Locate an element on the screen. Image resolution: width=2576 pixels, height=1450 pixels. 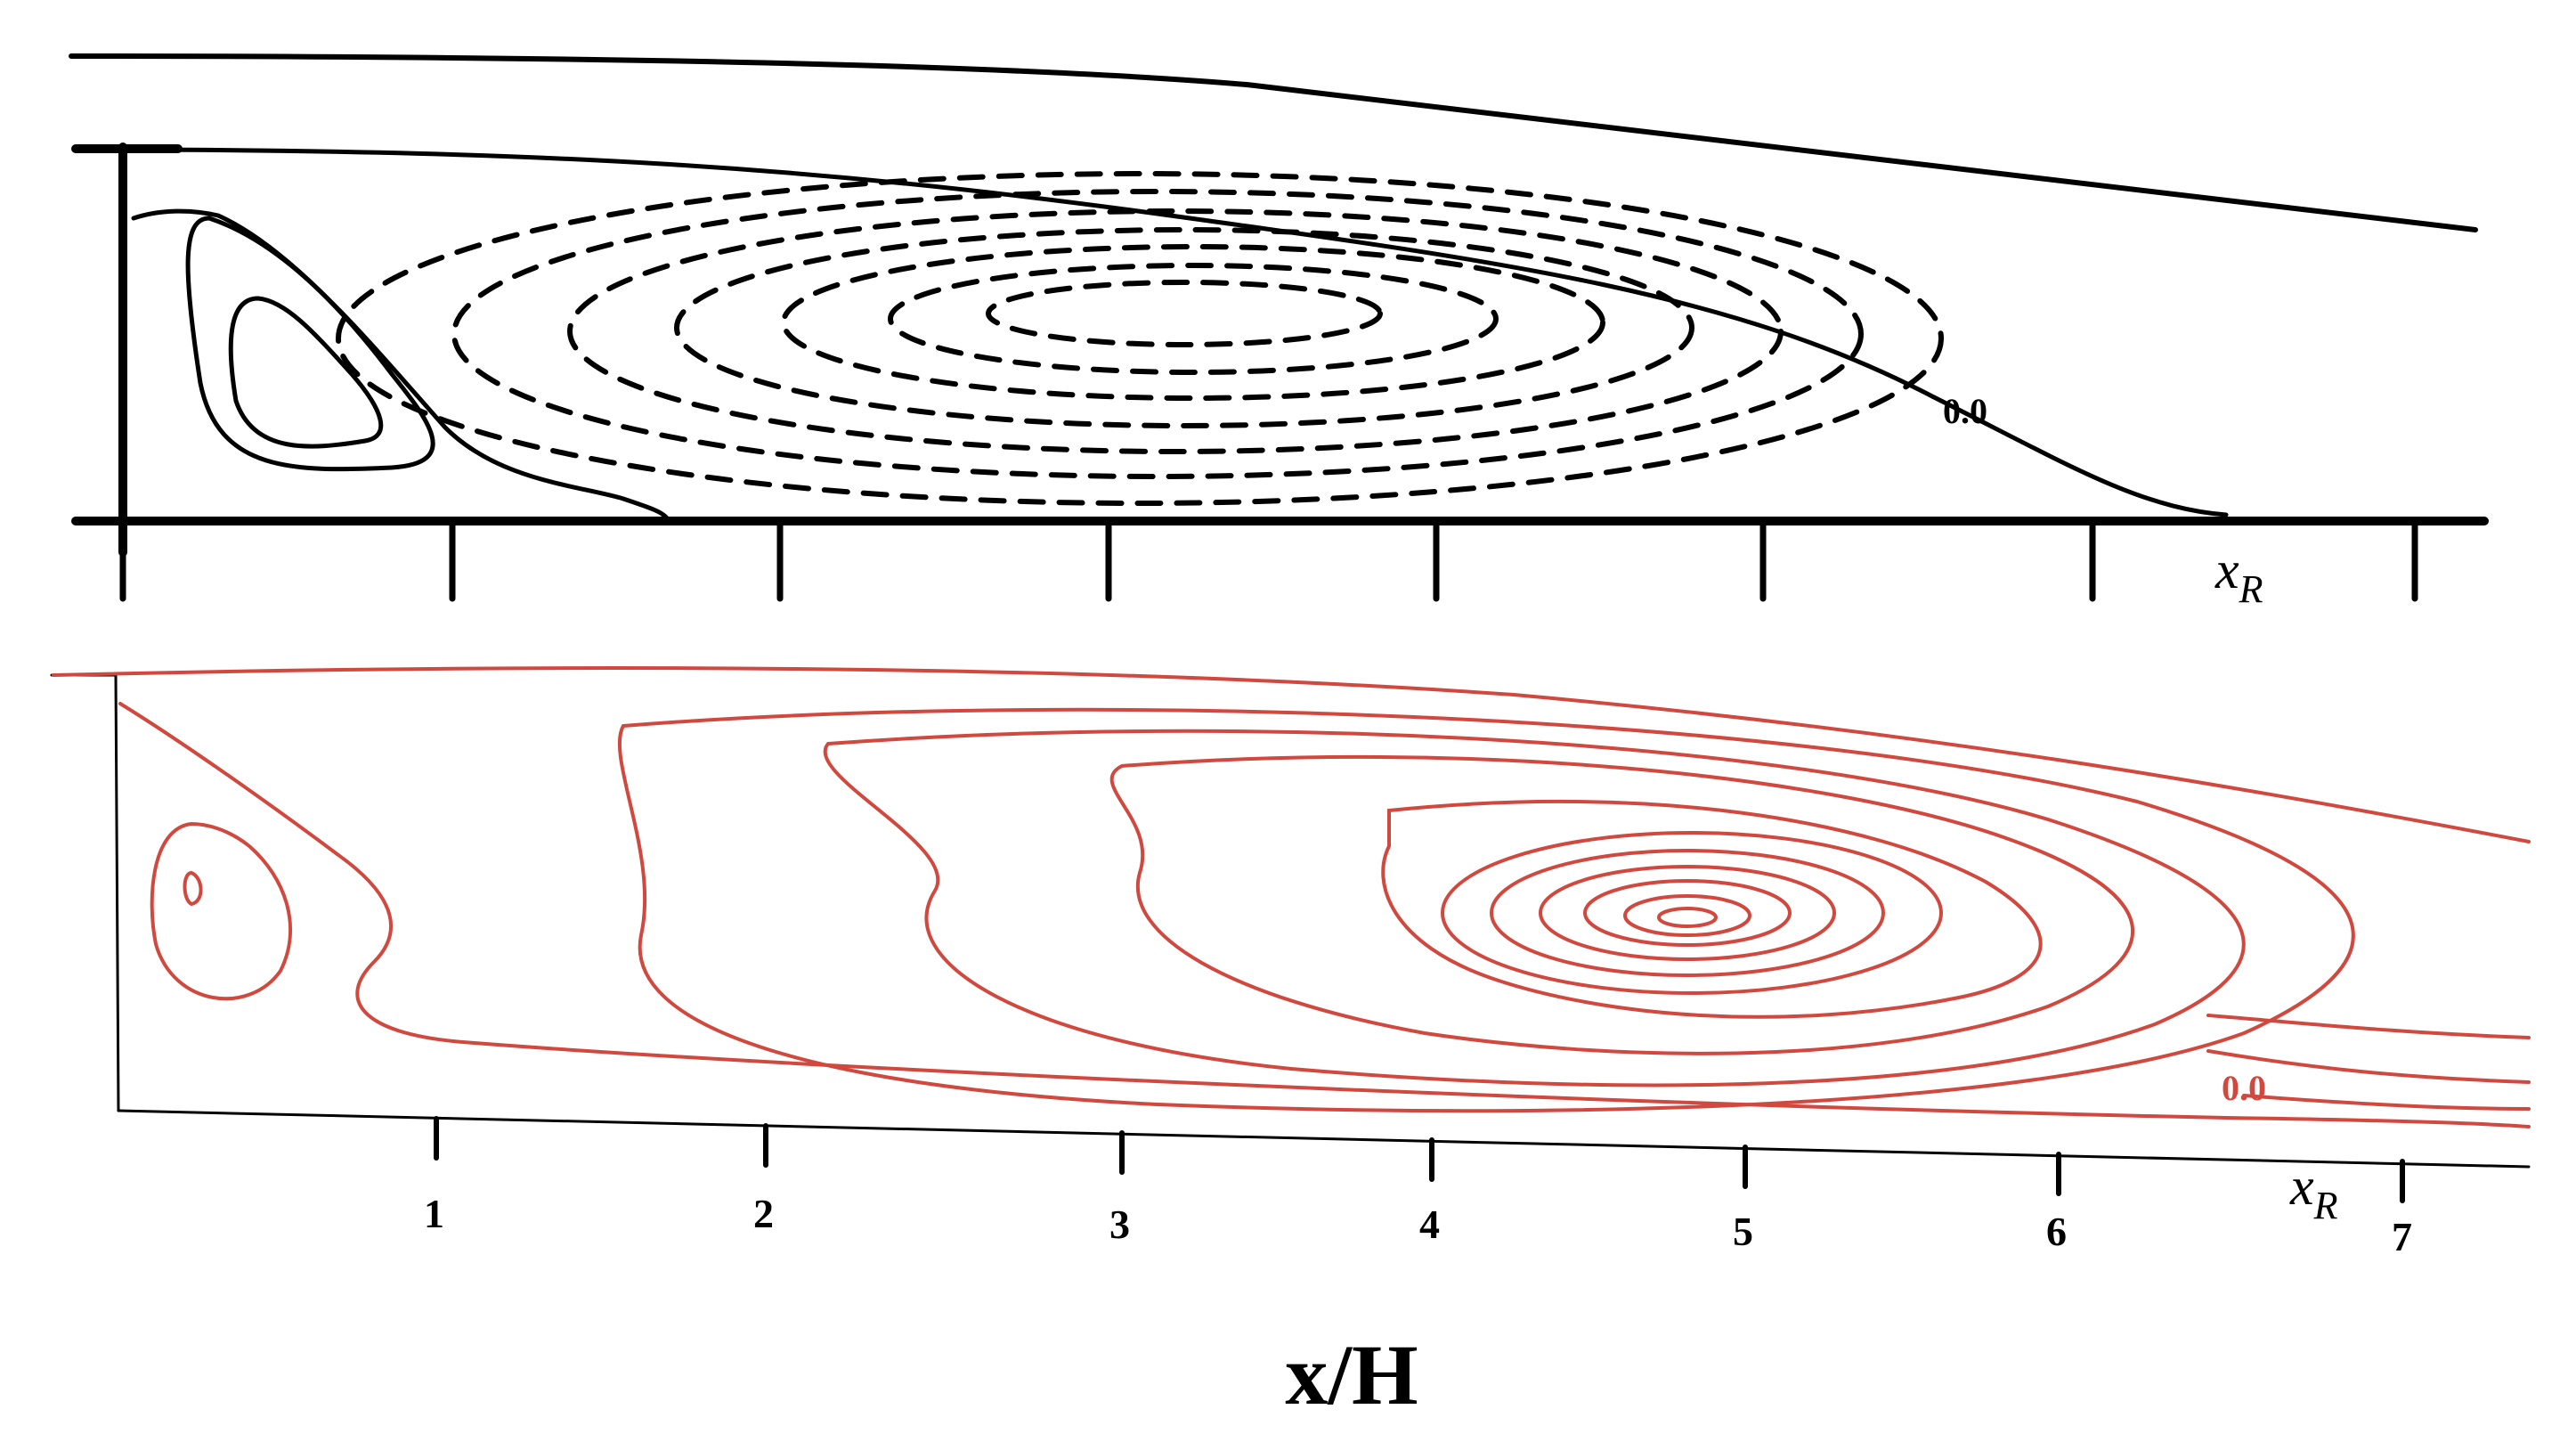
bottom-axis-ticks is located at coordinates (1419, 1159).